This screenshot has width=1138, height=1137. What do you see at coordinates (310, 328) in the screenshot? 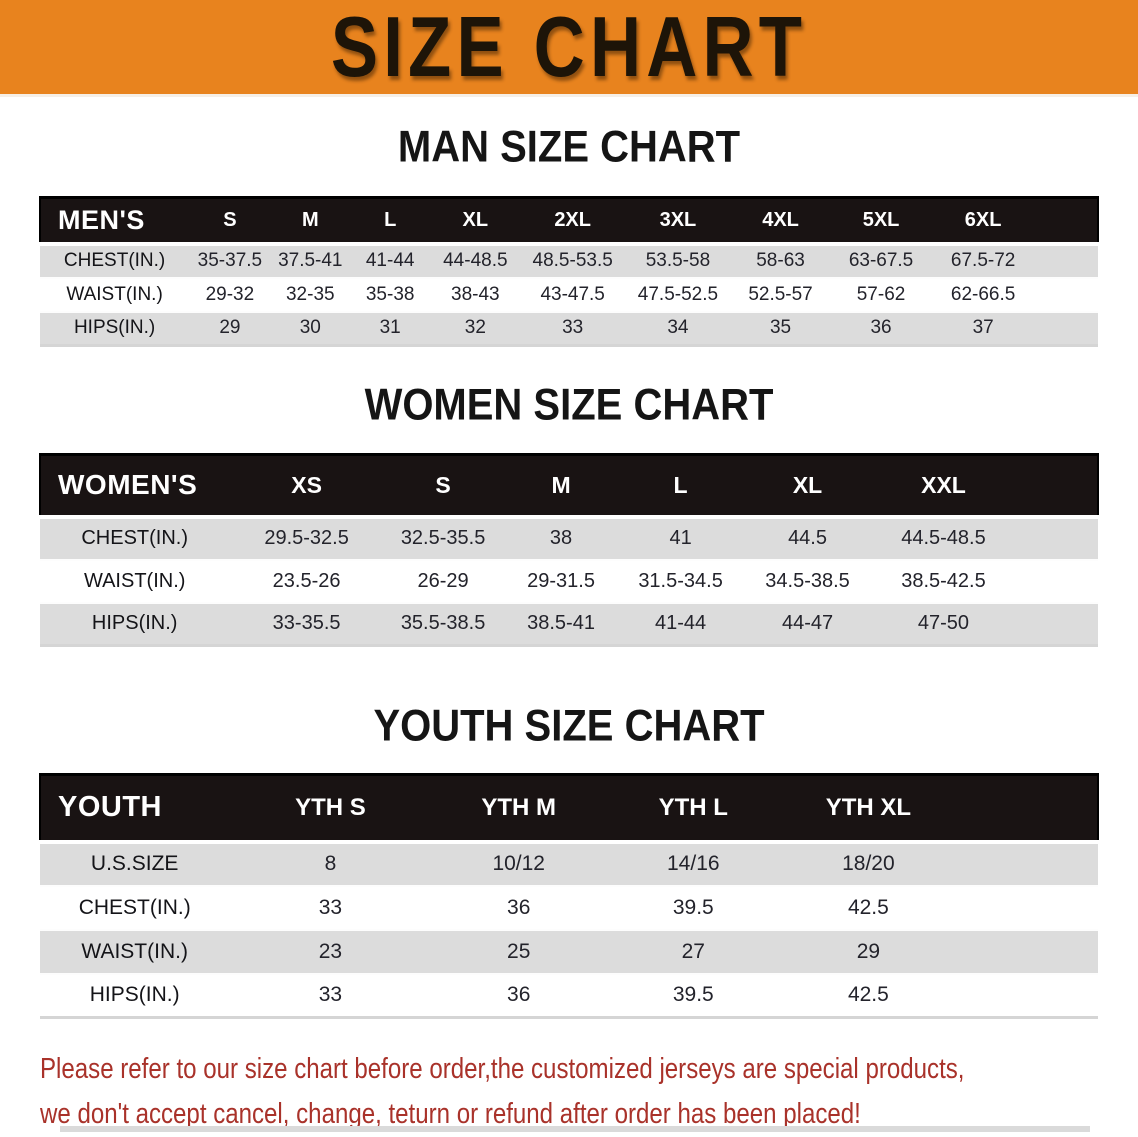
I see `cell: 30` at bounding box center [310, 328].